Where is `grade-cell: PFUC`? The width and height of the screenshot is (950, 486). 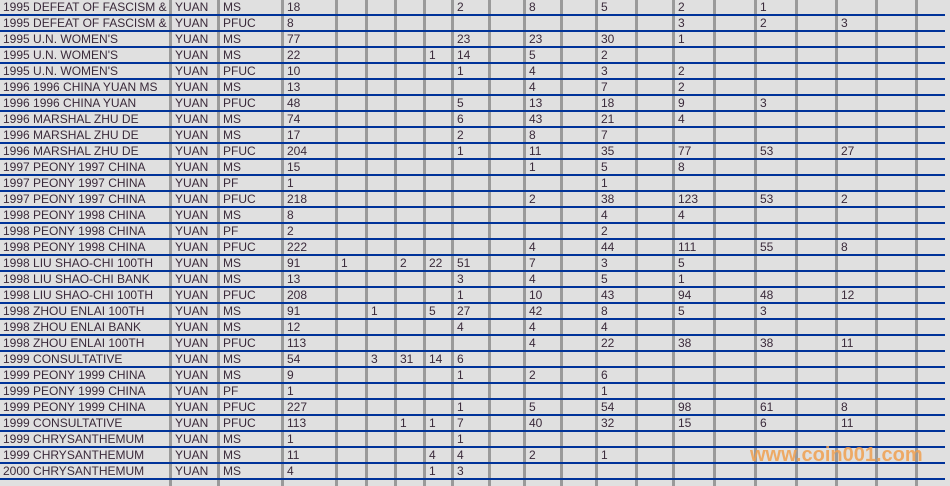 grade-cell: PFUC is located at coordinates (249, 151).